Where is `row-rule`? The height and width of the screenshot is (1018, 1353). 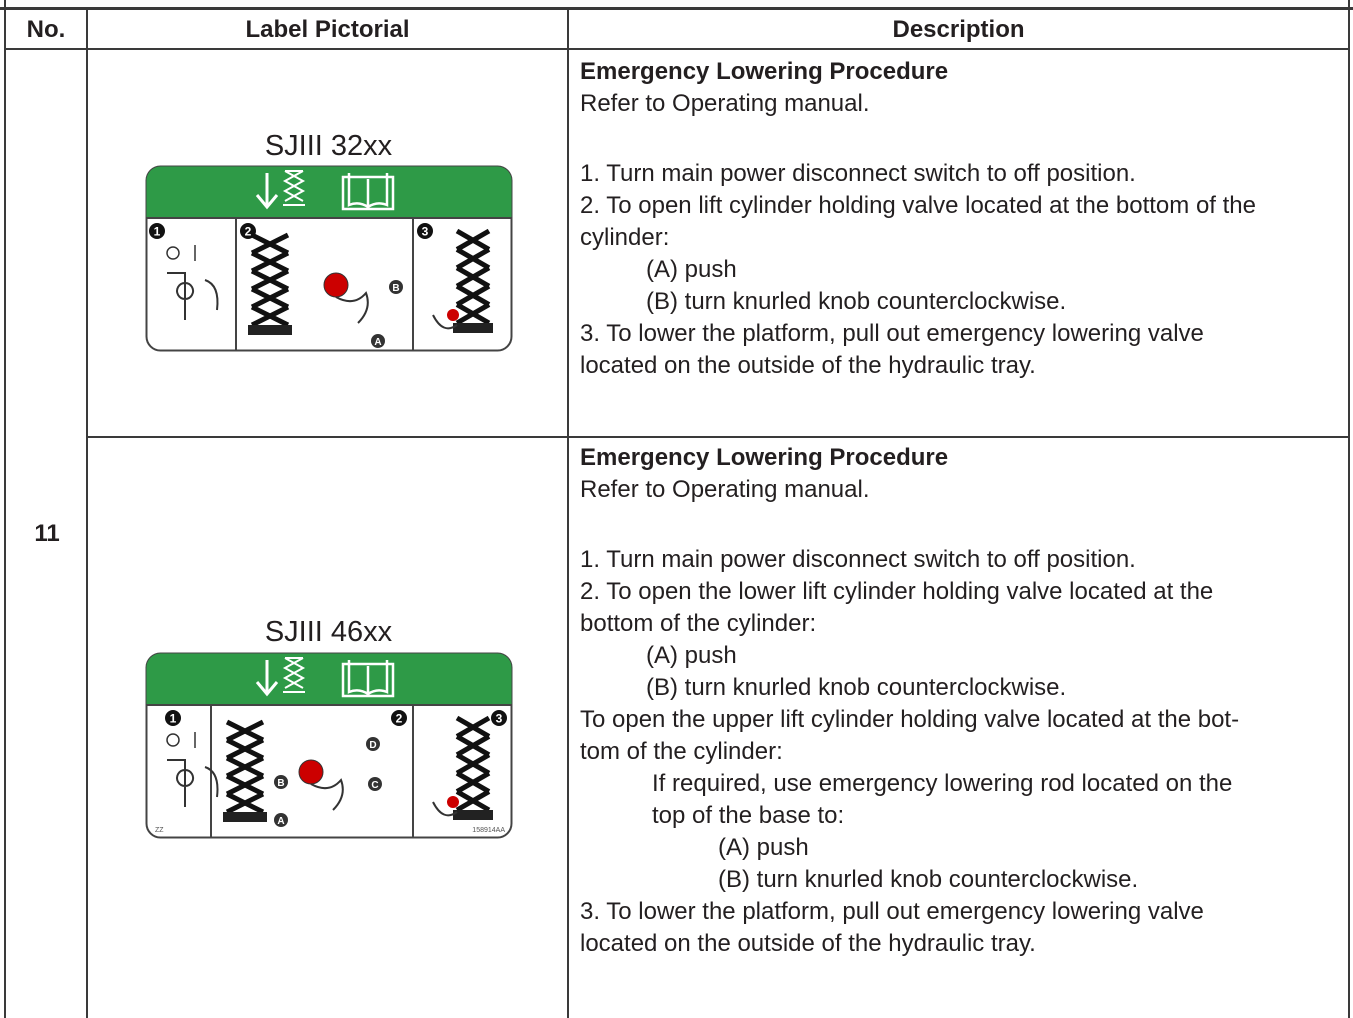 row-rule is located at coordinates (718, 437).